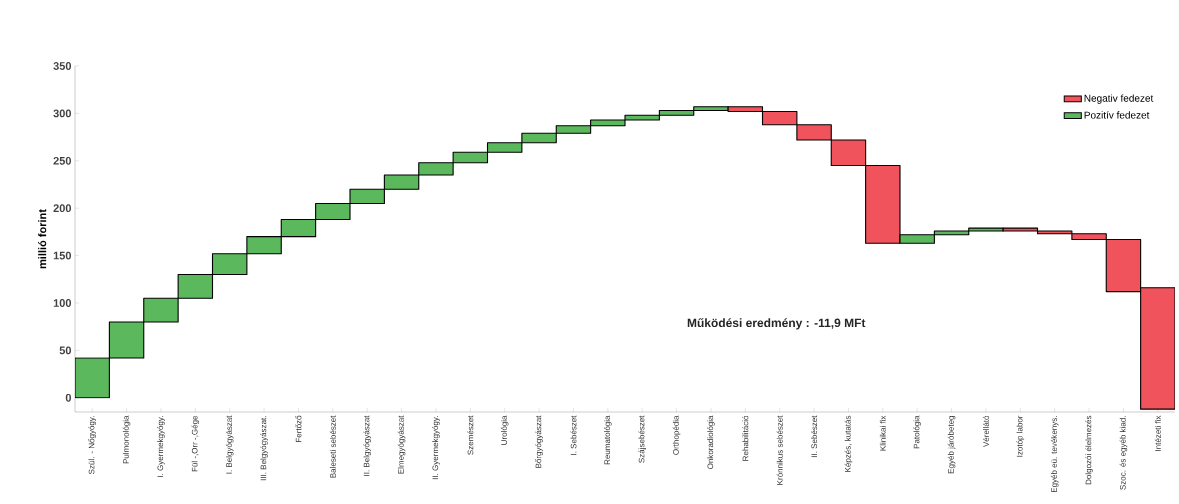 The image size is (1179, 504). I want to click on x-tick-label: Urológia, so click(504, 430).